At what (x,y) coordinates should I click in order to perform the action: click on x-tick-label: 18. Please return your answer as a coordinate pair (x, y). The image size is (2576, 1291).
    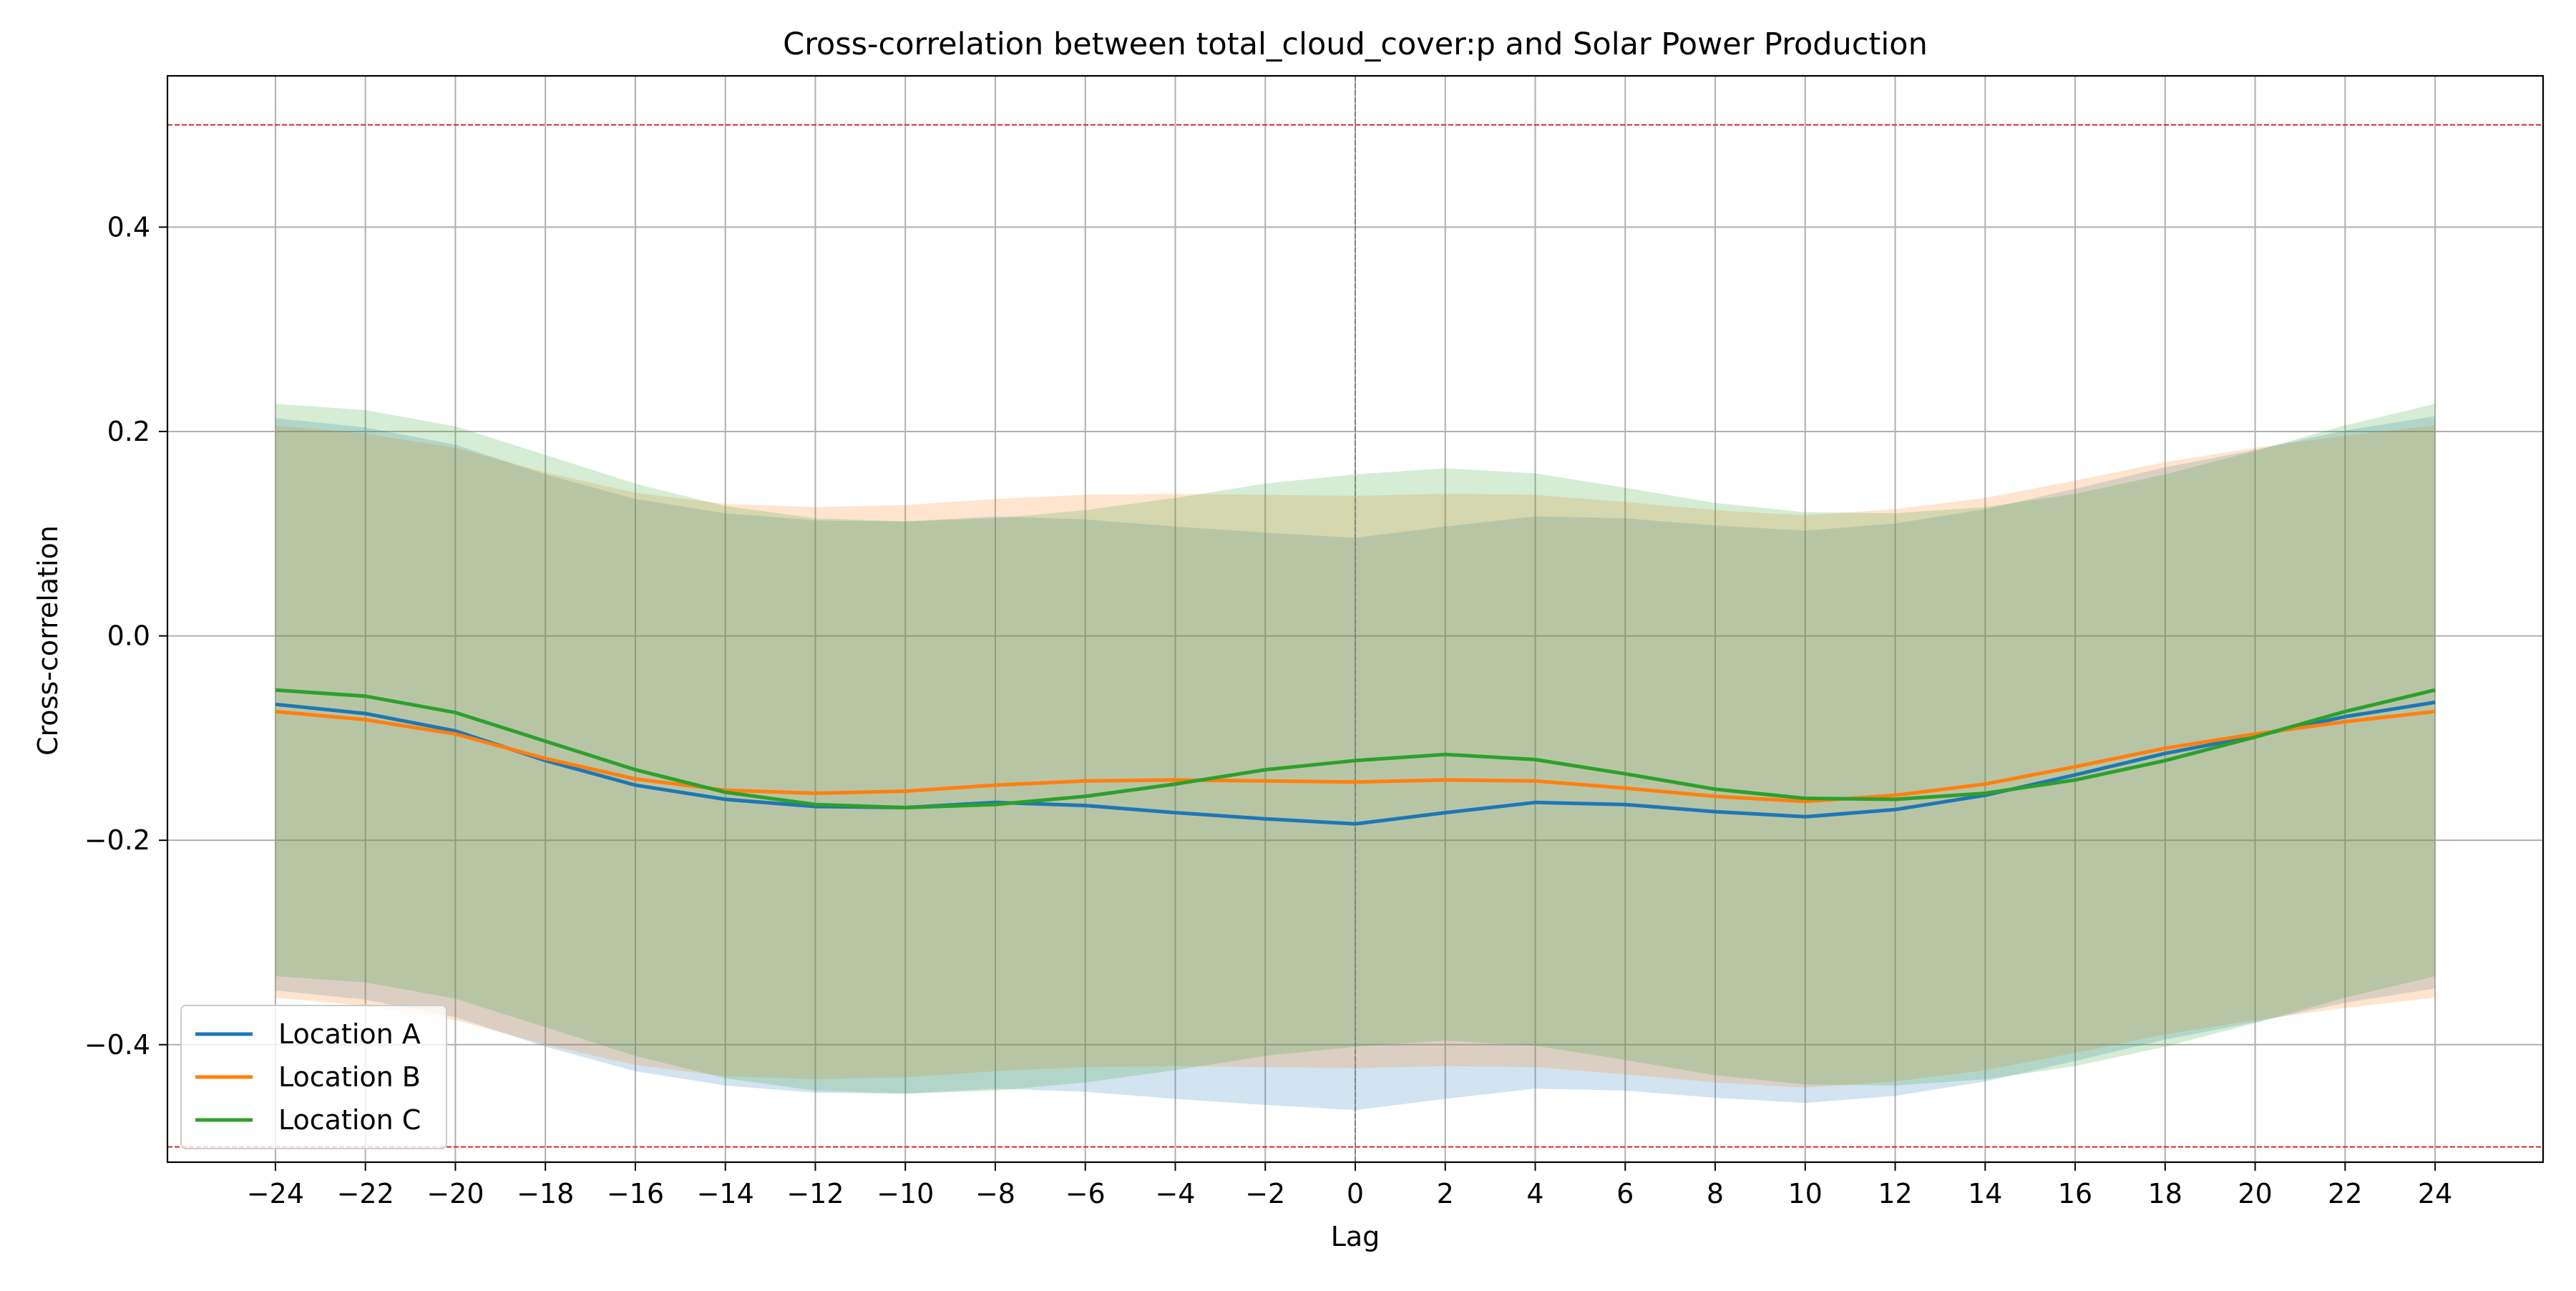
    Looking at the image, I should click on (2165, 1193).